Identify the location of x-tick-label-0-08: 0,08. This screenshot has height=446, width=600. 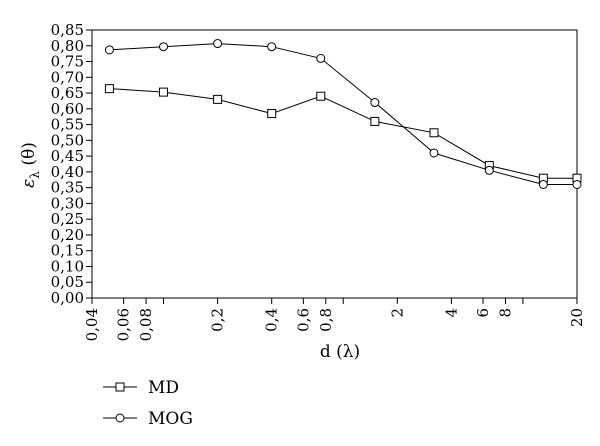
(146, 324).